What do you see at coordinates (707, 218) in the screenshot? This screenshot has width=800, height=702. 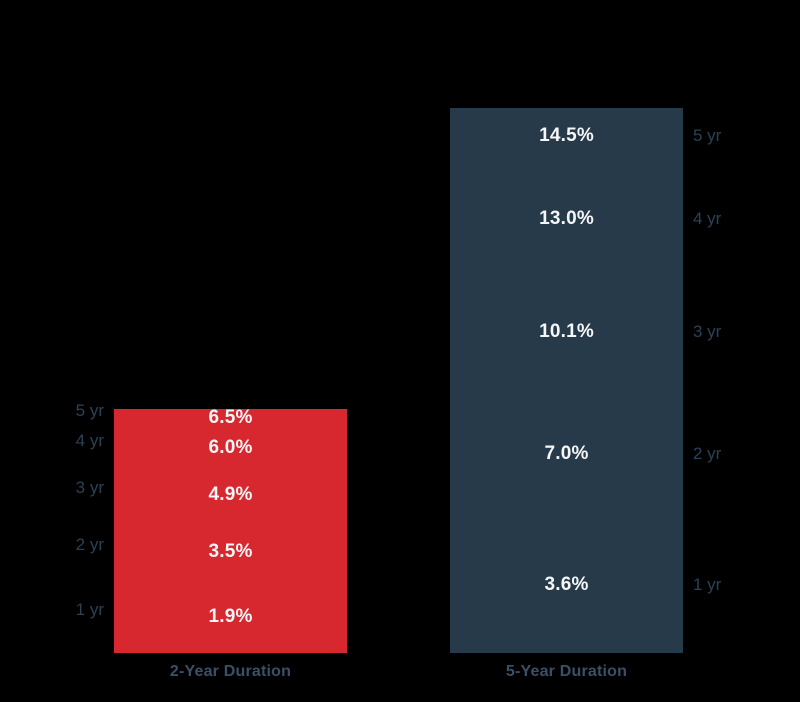 I see `year-tick-5-year-duration-4-yr: 4 yr` at bounding box center [707, 218].